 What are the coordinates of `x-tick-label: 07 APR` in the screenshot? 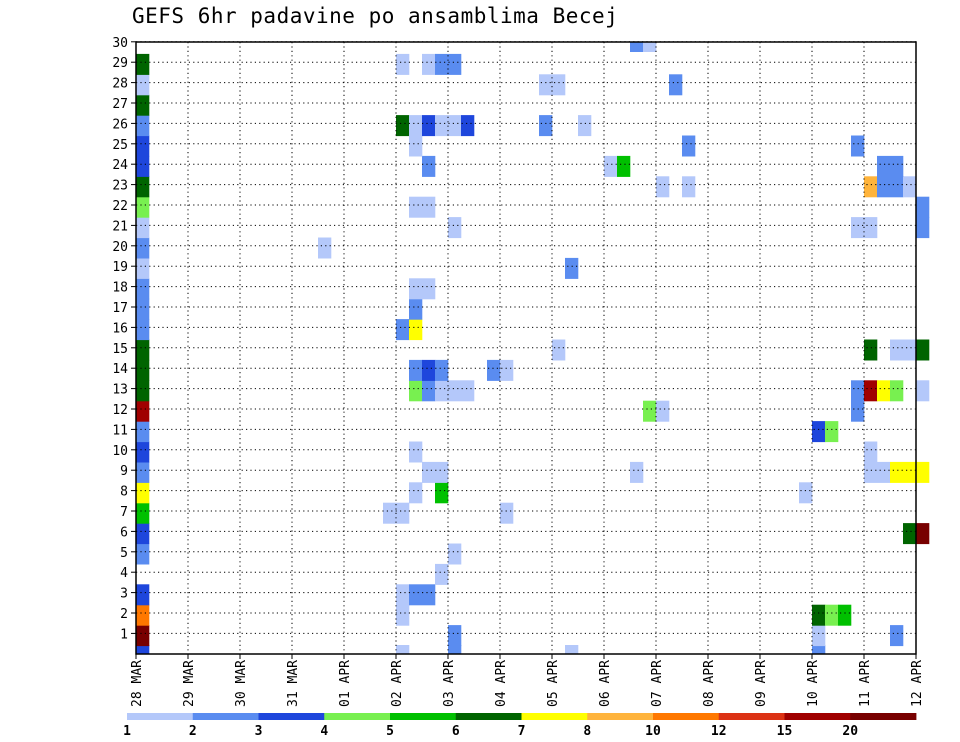 It's located at (657, 683).